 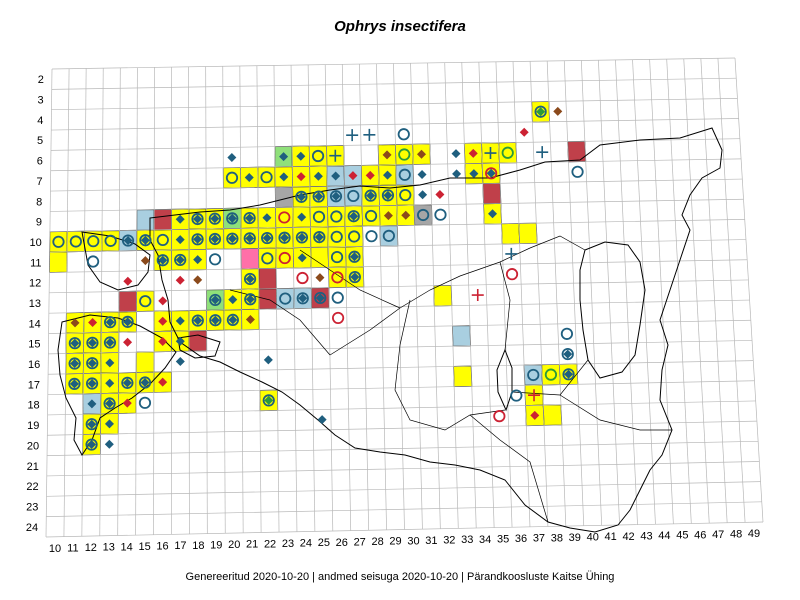 I want to click on column-label: 30, so click(x=413, y=541).